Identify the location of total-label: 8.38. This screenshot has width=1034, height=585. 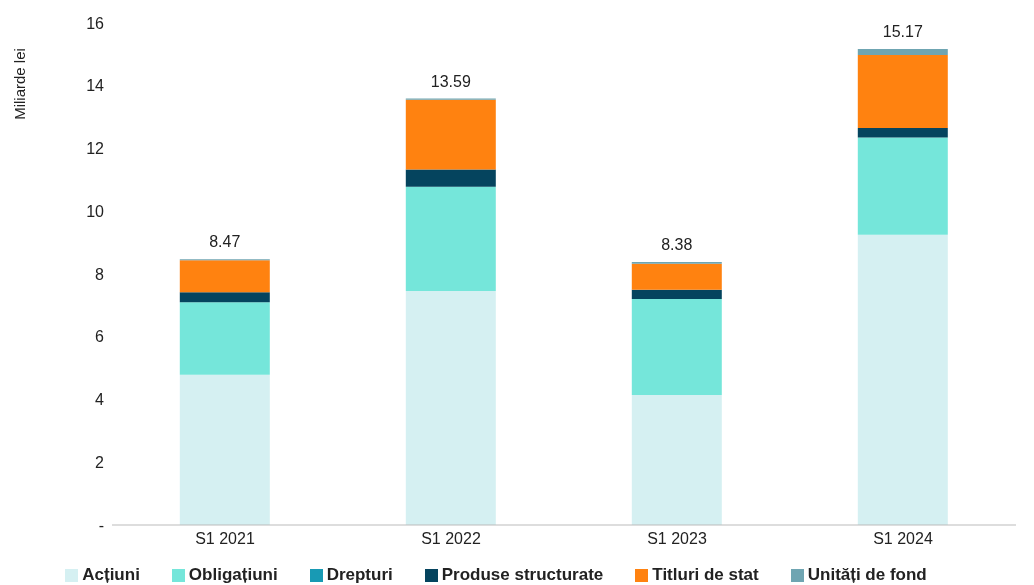
(677, 245).